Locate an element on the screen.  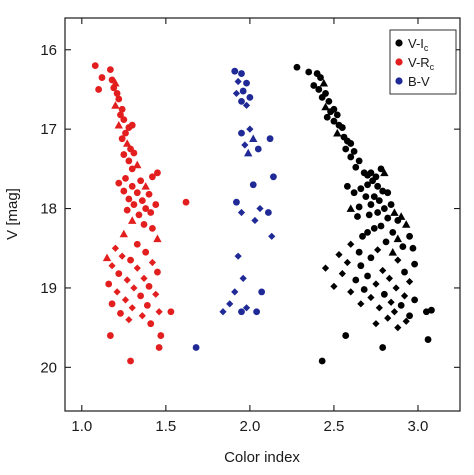
legend: V-IcV-RcB-V is located at coordinates (423, 62).